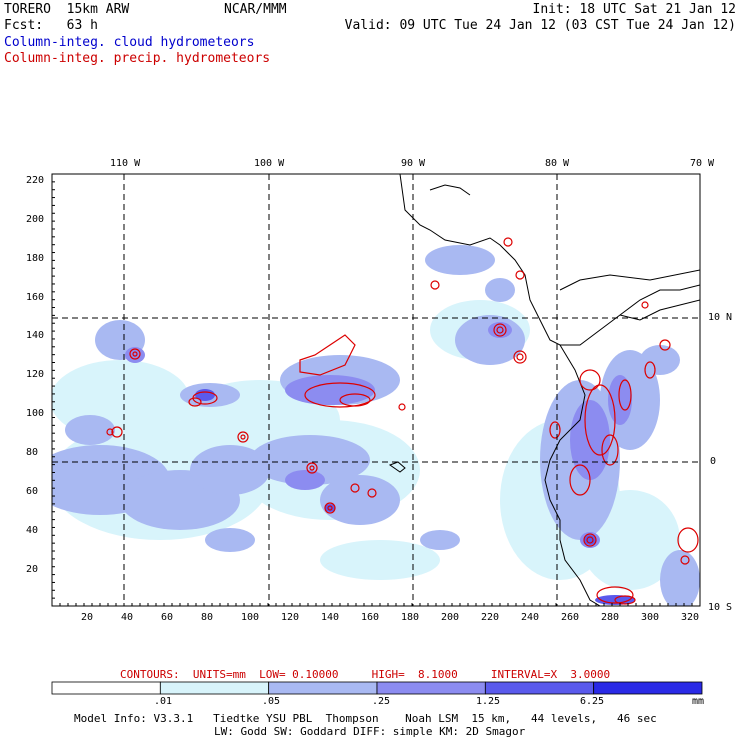  What do you see at coordinates (290, 617) in the screenshot?
I see `x-tick-label: 120` at bounding box center [290, 617].